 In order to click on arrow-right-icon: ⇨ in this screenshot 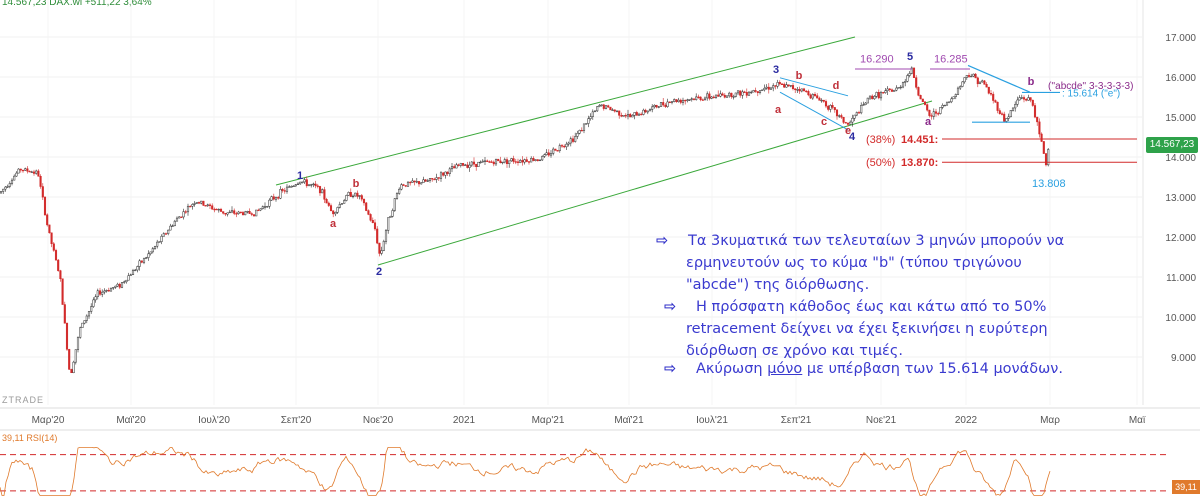, I will do `click(670, 307)`.